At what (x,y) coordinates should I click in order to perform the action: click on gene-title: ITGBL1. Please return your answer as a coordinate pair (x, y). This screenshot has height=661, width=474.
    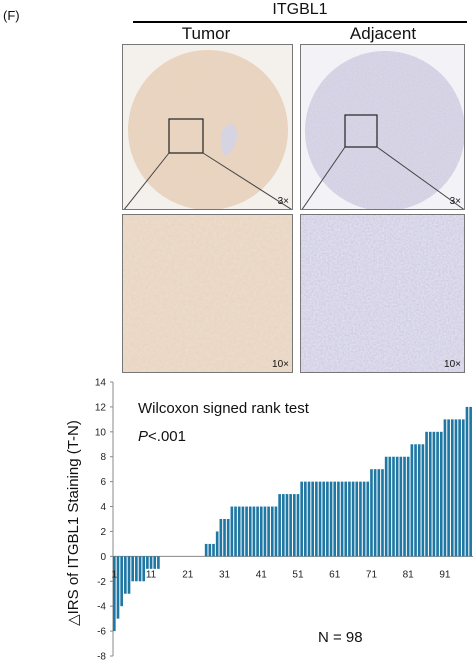
    Looking at the image, I should click on (300, 9).